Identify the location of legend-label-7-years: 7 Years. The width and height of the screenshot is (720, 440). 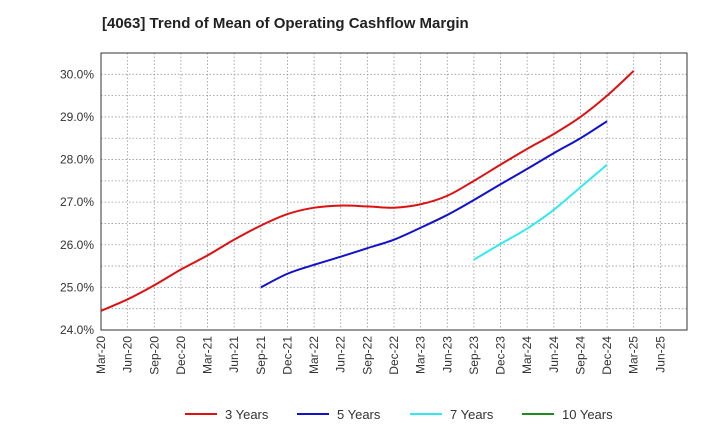
(472, 414).